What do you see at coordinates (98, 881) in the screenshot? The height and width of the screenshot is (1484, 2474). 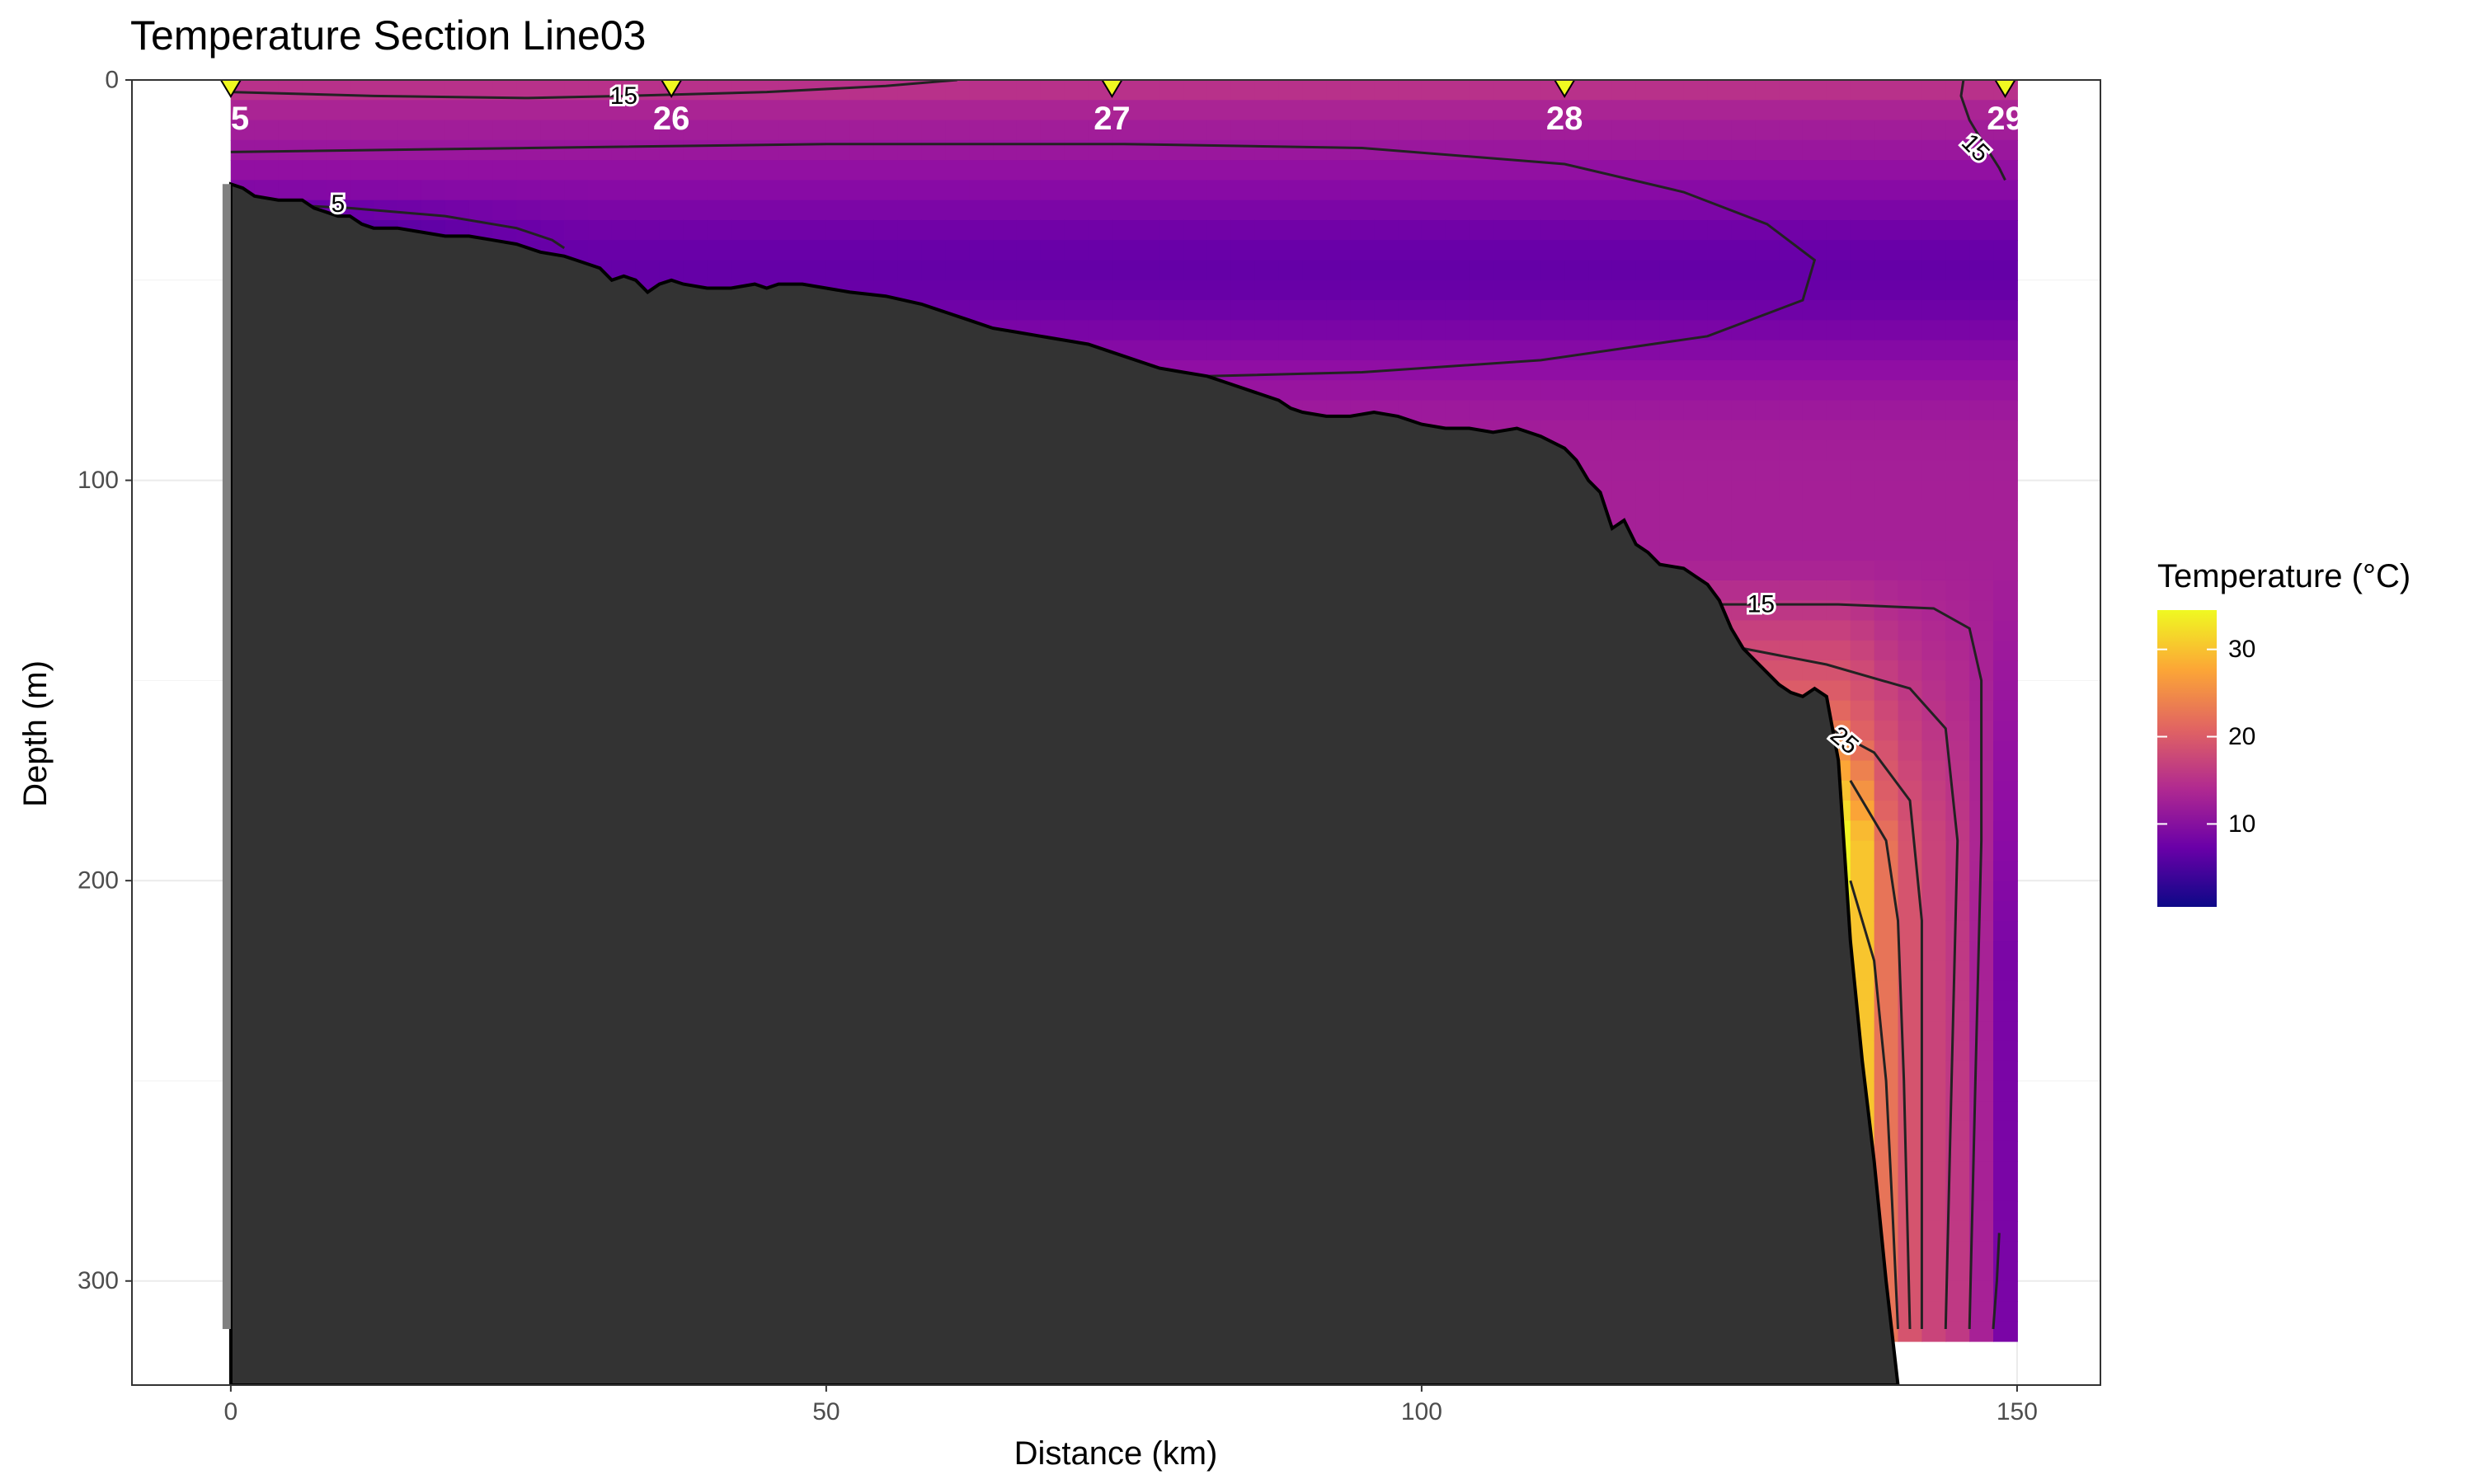 I see `y-tick-label: 200` at bounding box center [98, 881].